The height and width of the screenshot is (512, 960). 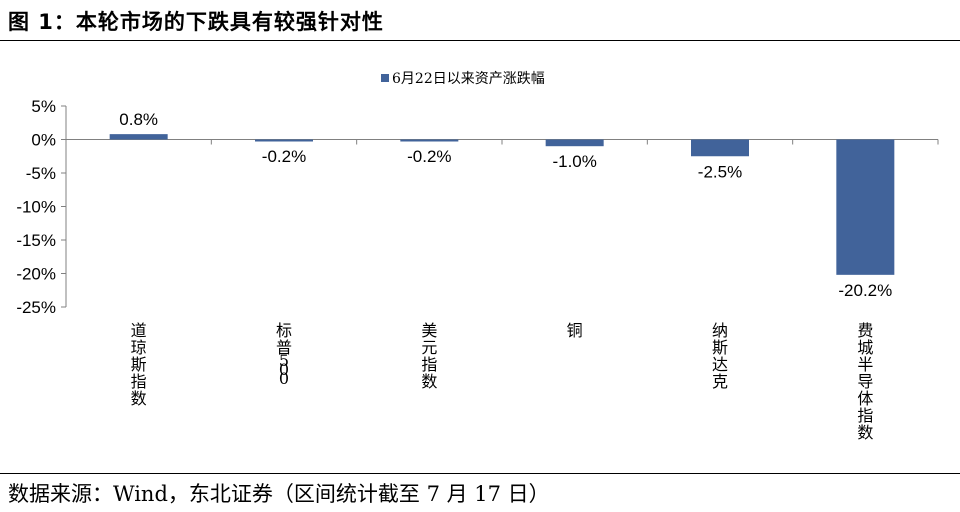 What do you see at coordinates (720, 356) in the screenshot?
I see `category-label: 纳斯达克` at bounding box center [720, 356].